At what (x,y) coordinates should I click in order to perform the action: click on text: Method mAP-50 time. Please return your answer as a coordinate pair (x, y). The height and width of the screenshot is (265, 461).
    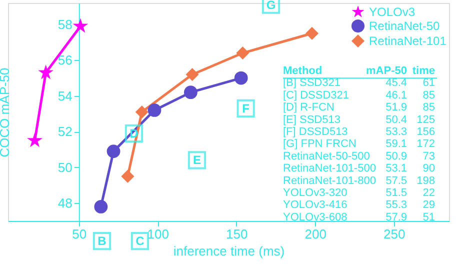
    Looking at the image, I should click on (359, 71).